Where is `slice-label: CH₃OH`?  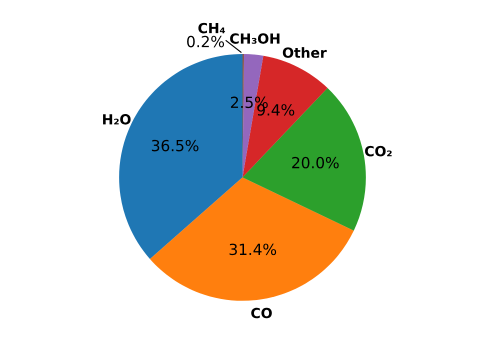
slice-label: CH₃OH is located at coordinates (255, 38).